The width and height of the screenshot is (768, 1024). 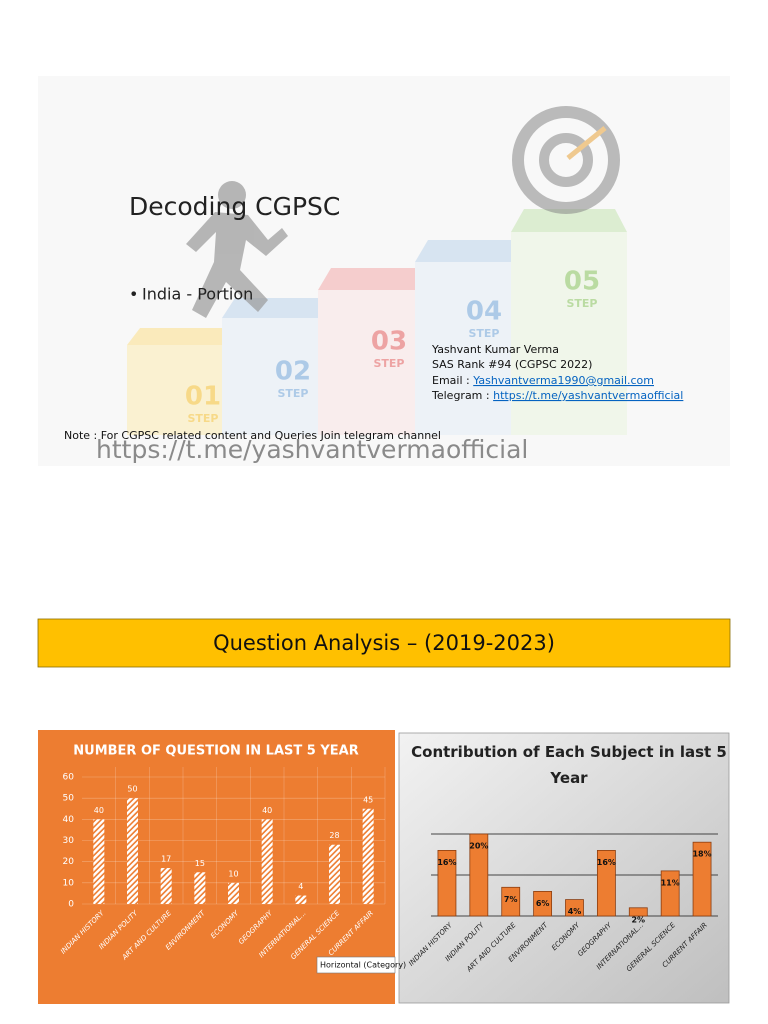 What do you see at coordinates (234, 206) in the screenshot?
I see `slide-title: Decoding CGPSC` at bounding box center [234, 206].